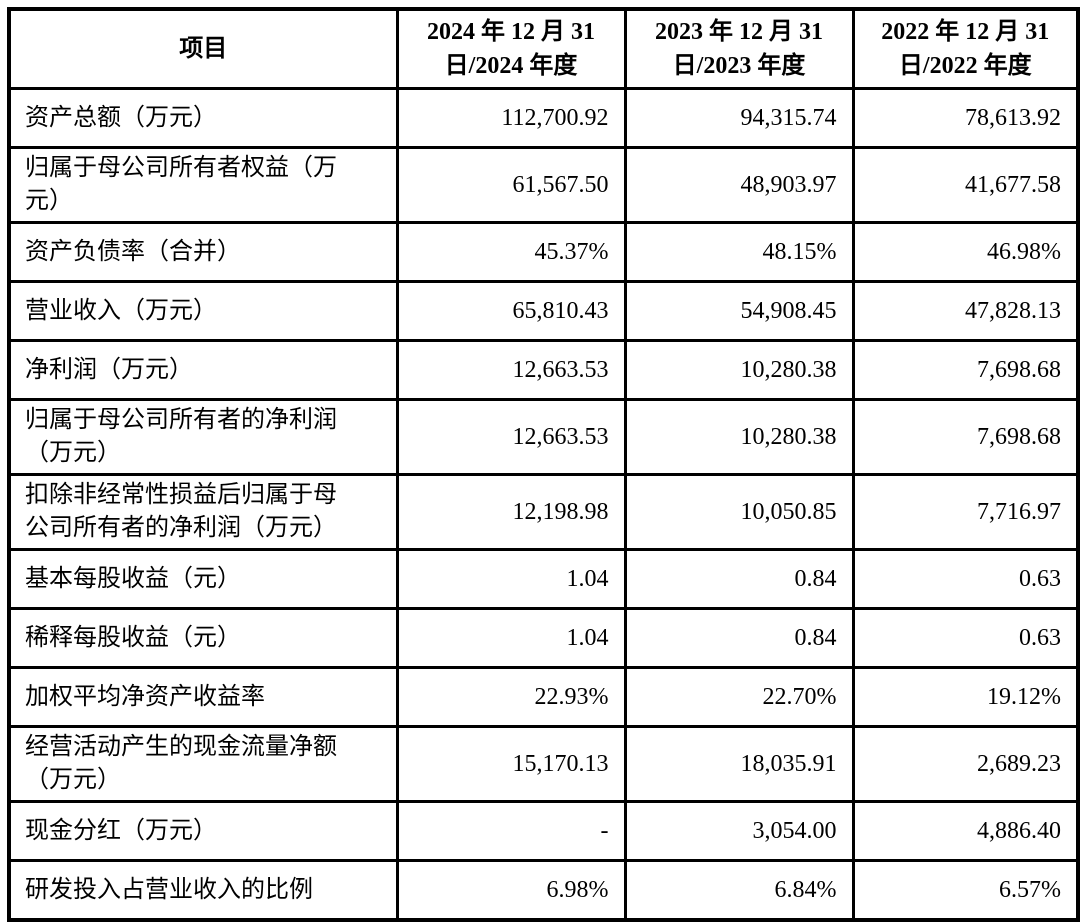 Image resolution: width=1083 pixels, height=922 pixels. What do you see at coordinates (965, 252) in the screenshot?
I see `value-cell: 46.98%` at bounding box center [965, 252].